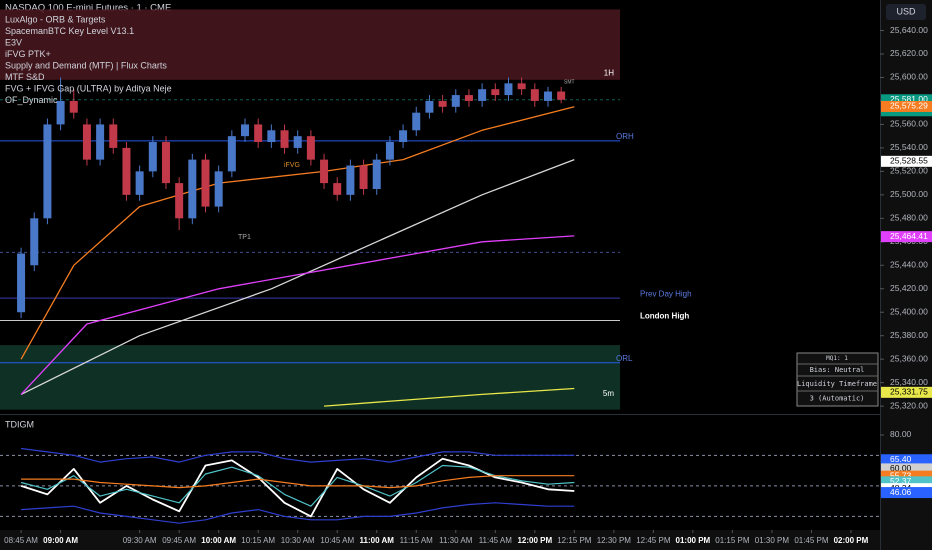 Image resolution: width=932 pixels, height=550 pixels. I want to click on info-box-frame, so click(837, 379).